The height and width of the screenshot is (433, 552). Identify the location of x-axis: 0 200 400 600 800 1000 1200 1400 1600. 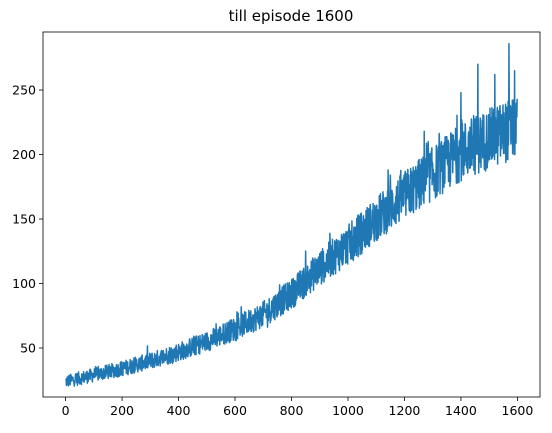
(298, 407).